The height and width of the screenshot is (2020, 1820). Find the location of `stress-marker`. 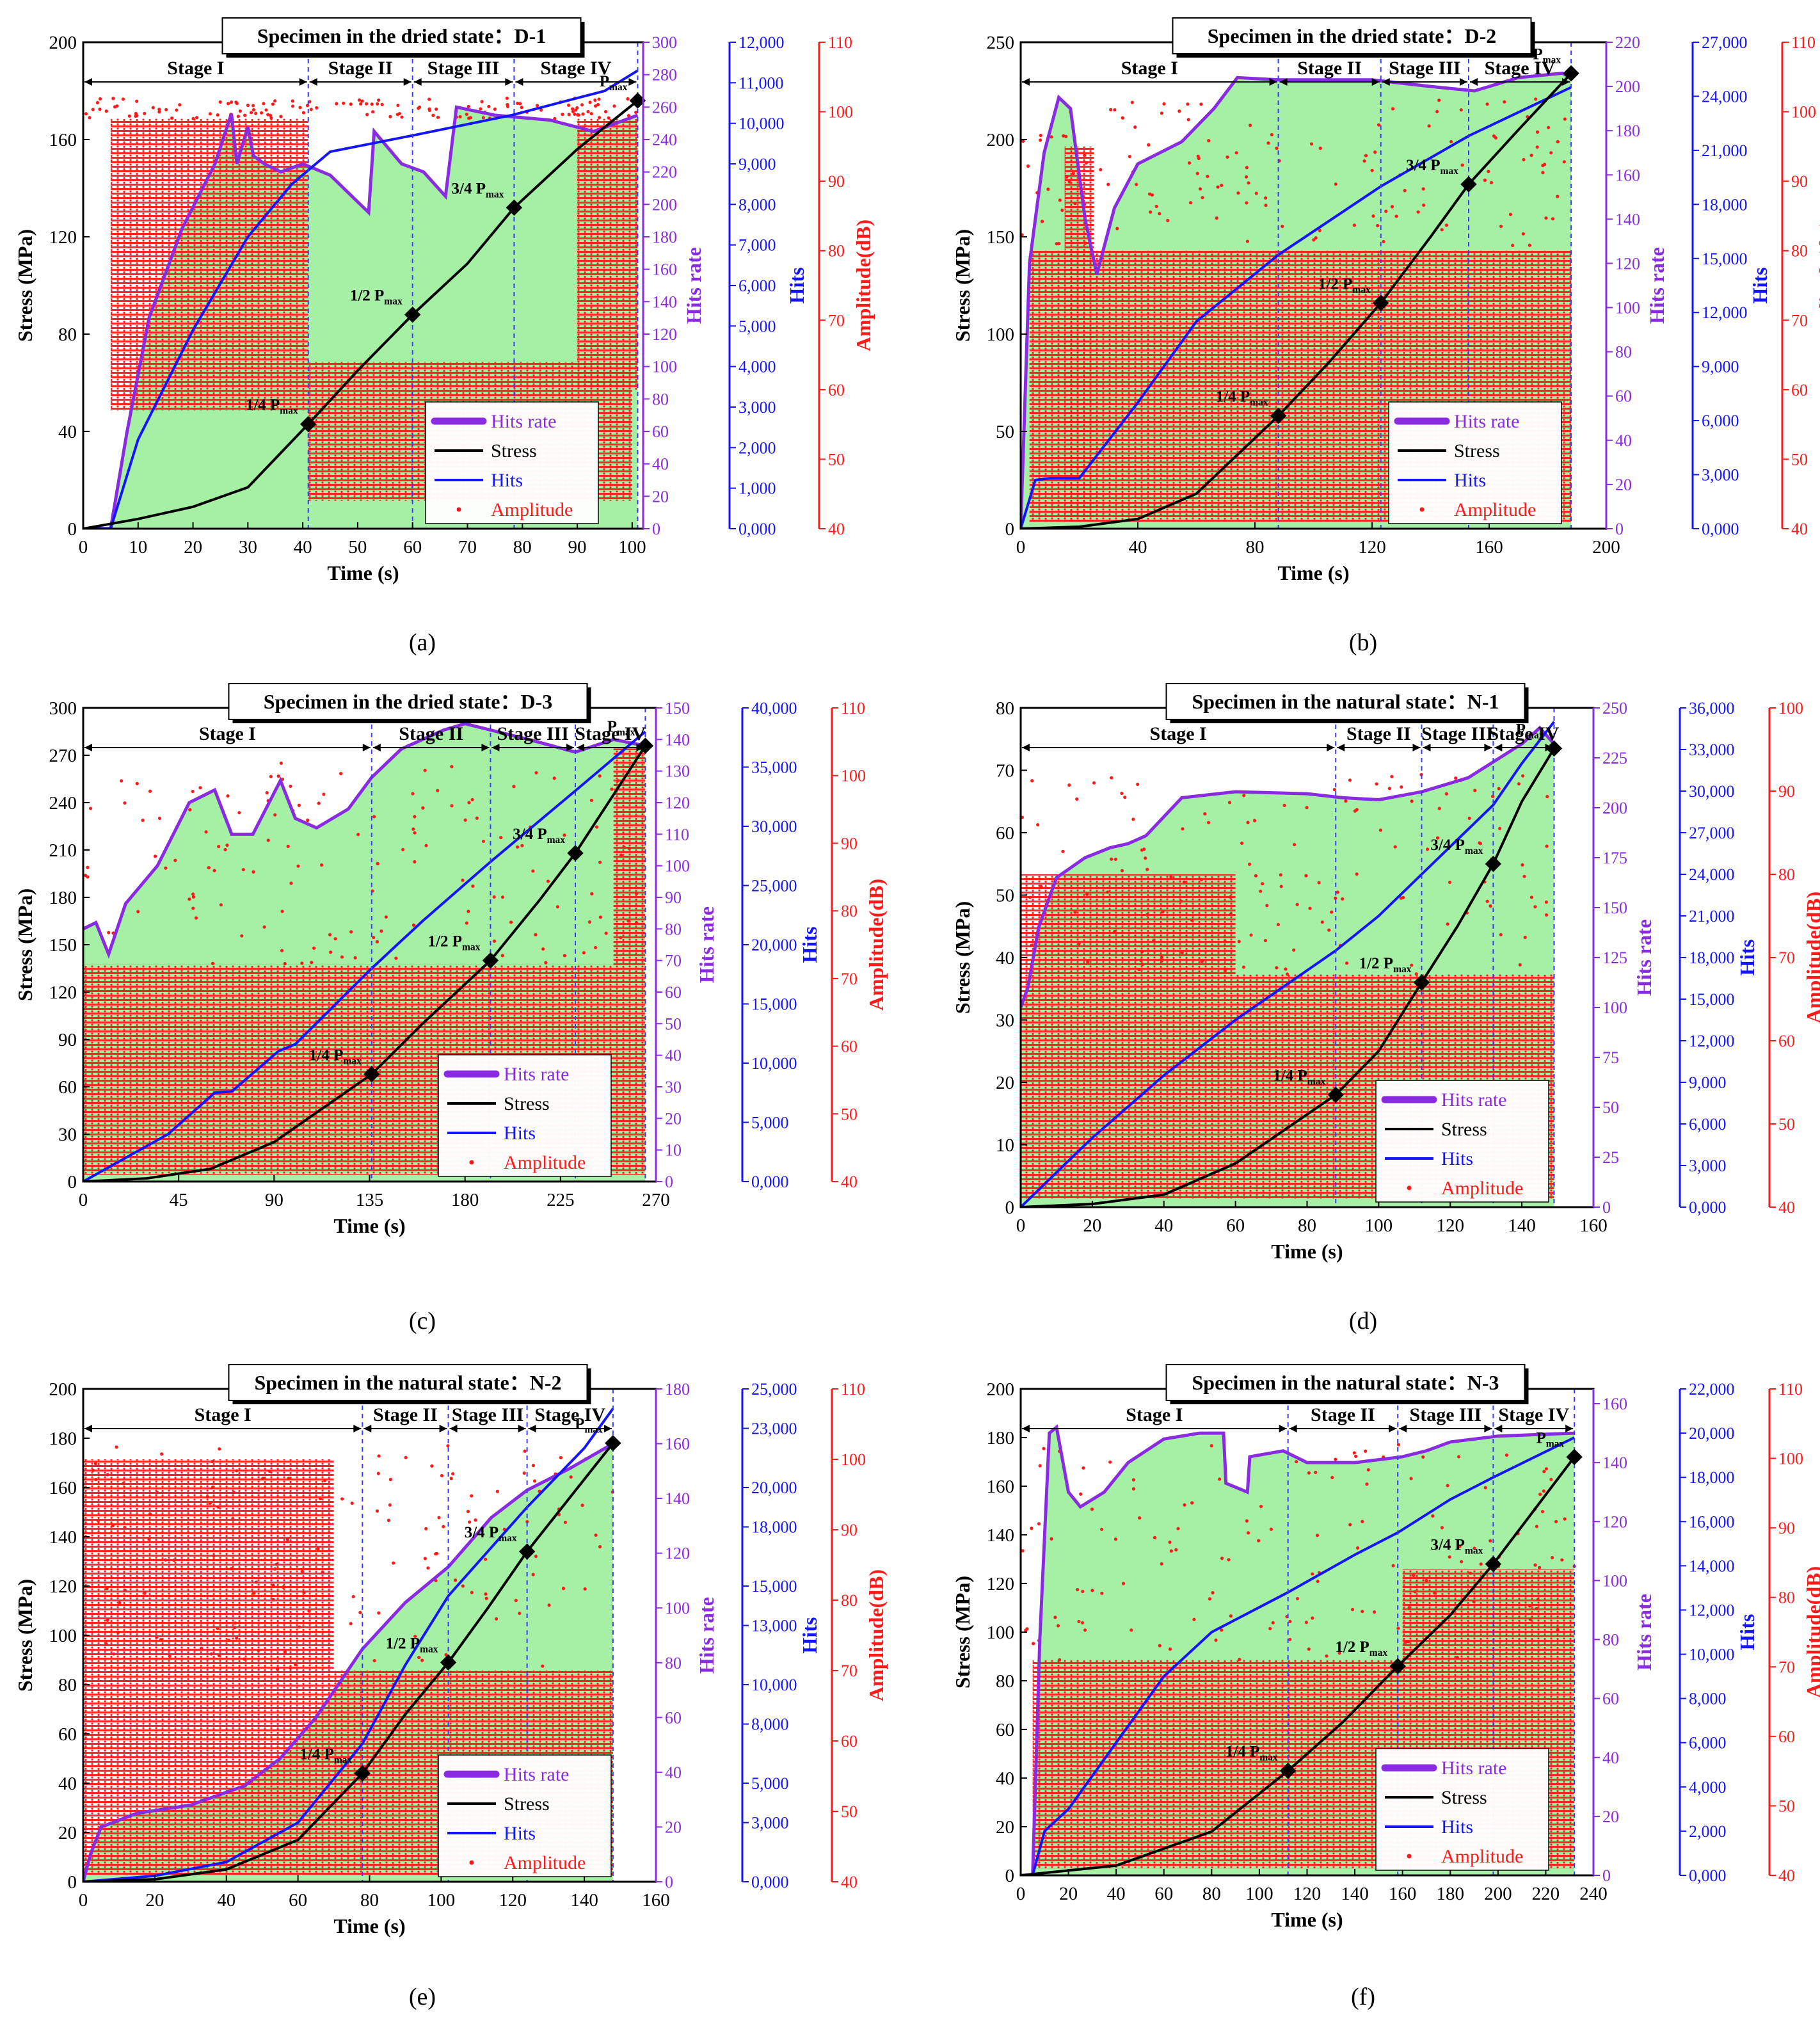

stress-marker is located at coordinates (637, 100).